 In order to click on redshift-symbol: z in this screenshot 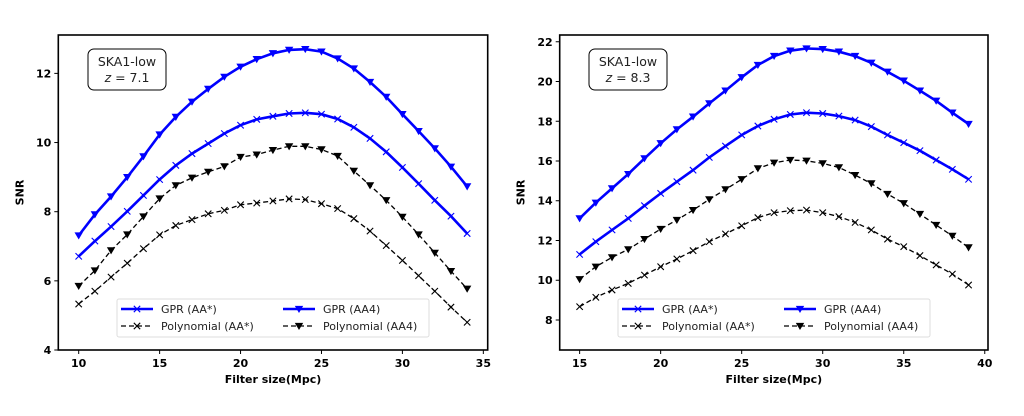, I will do `click(609, 77)`.